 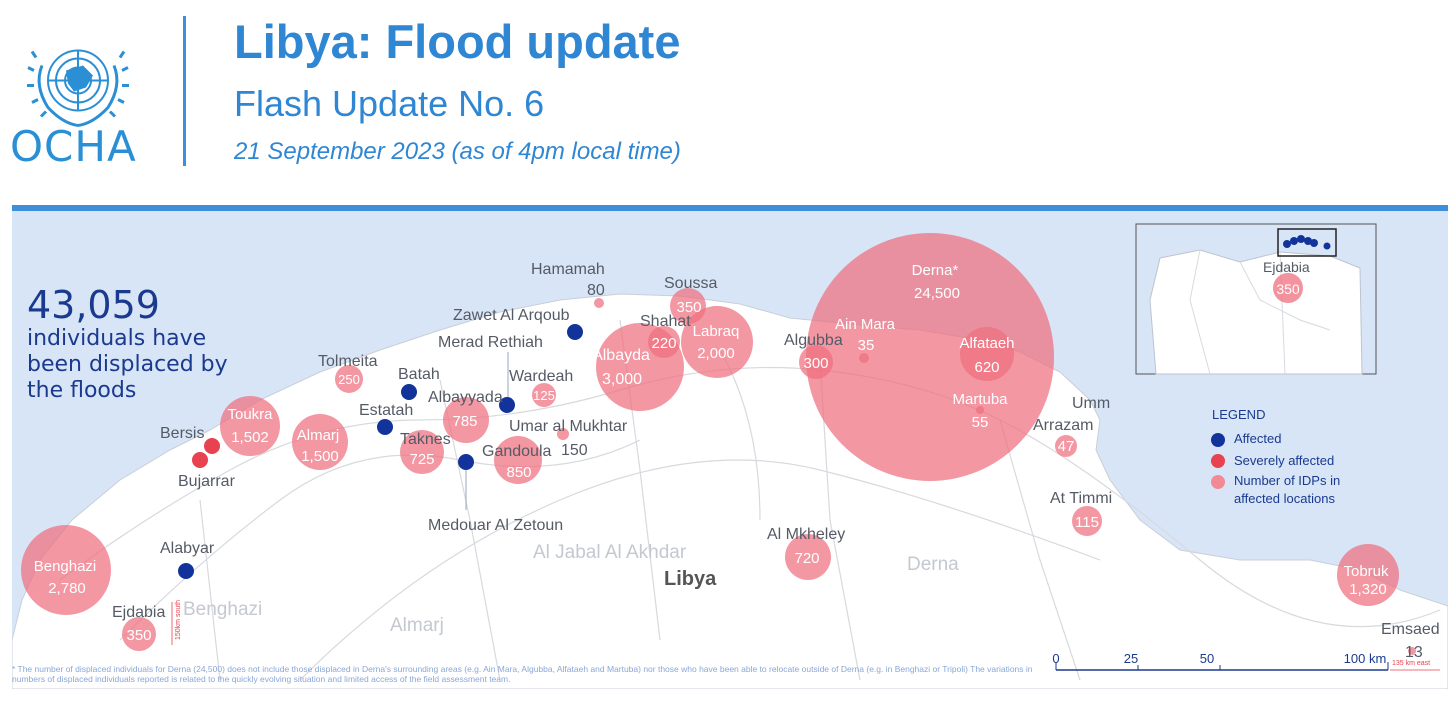 What do you see at coordinates (495, 525) in the screenshot?
I see `label-medouar-al-zetoun: Medouar Al Zetoun` at bounding box center [495, 525].